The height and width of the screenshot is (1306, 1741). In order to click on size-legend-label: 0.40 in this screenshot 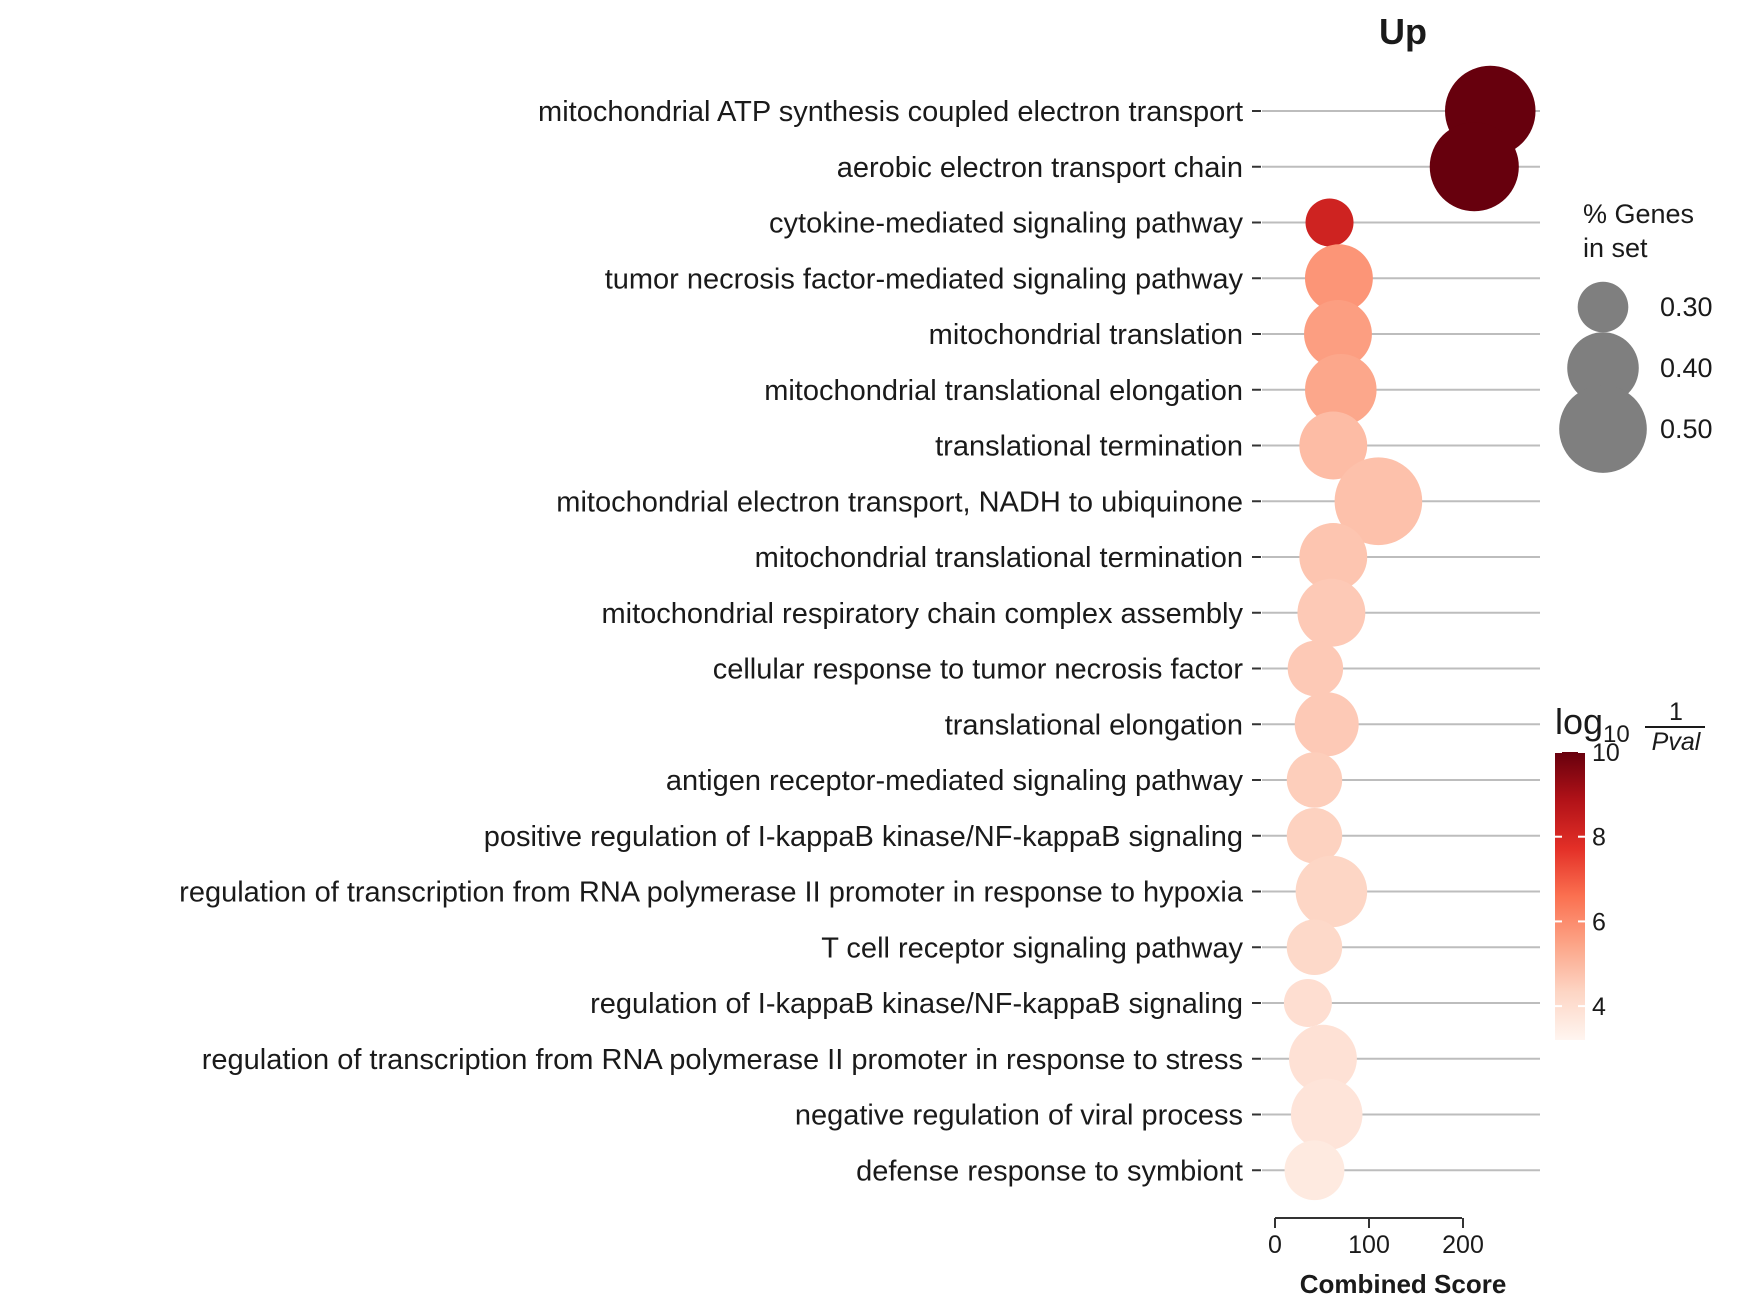, I will do `click(1686, 368)`.